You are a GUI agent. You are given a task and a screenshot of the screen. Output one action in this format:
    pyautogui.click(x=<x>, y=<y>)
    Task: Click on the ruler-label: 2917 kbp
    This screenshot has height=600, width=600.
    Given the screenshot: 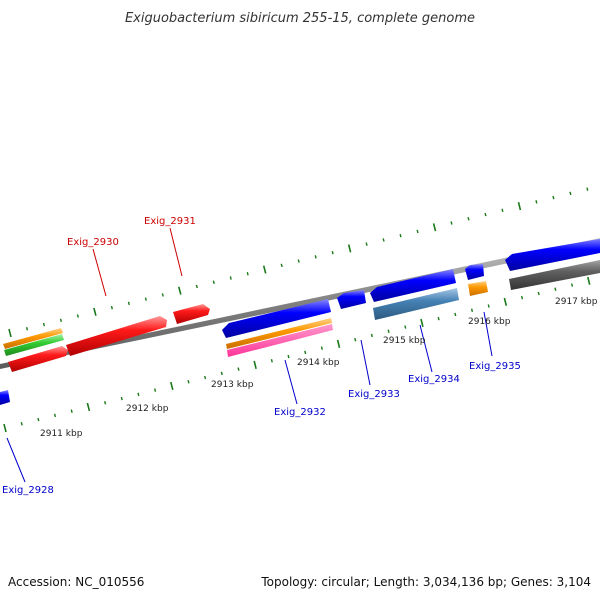 What is the action you would take?
    pyautogui.click(x=576, y=302)
    